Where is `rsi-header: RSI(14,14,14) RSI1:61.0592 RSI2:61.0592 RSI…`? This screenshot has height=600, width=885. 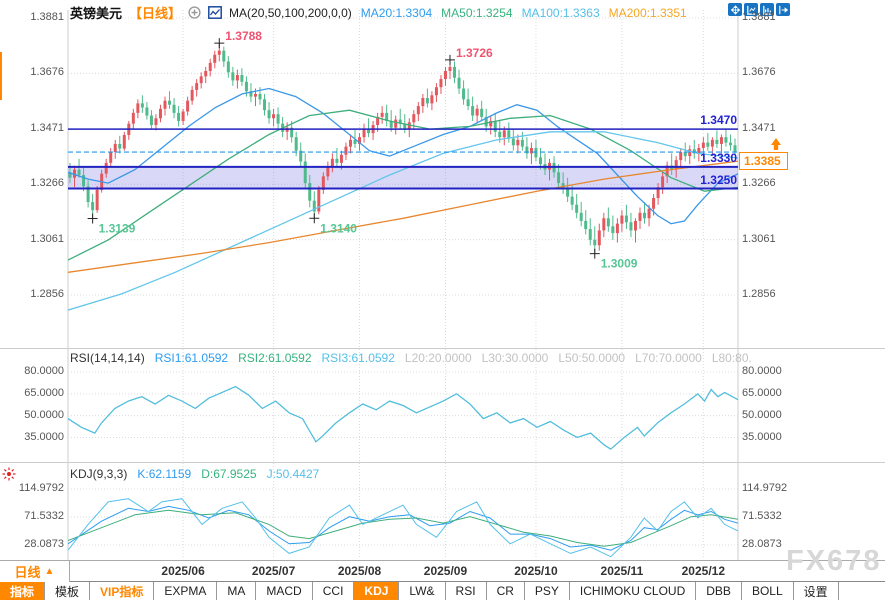
rsi-header: RSI(14,14,14) RSI1:61.0592 RSI2:61.0592 RSI… is located at coordinates (411, 358).